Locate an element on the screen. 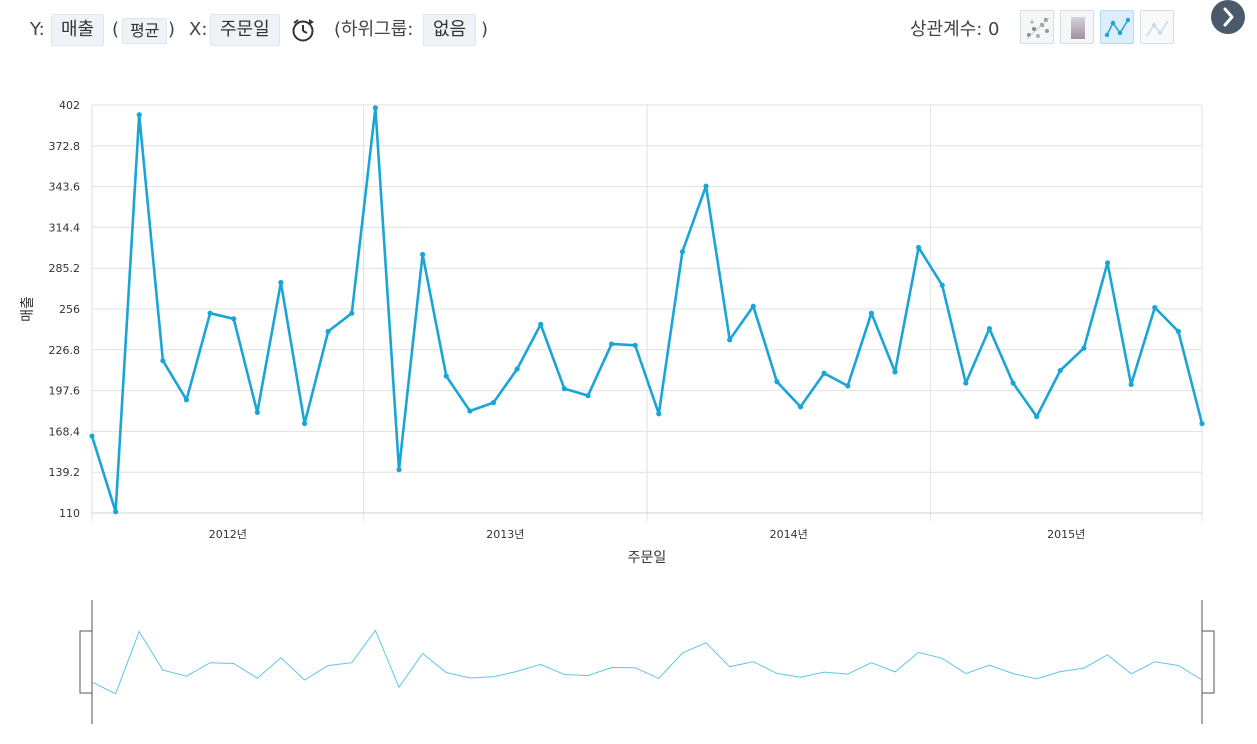 The height and width of the screenshot is (744, 1257). line-chart-icon is located at coordinates (1117, 27).